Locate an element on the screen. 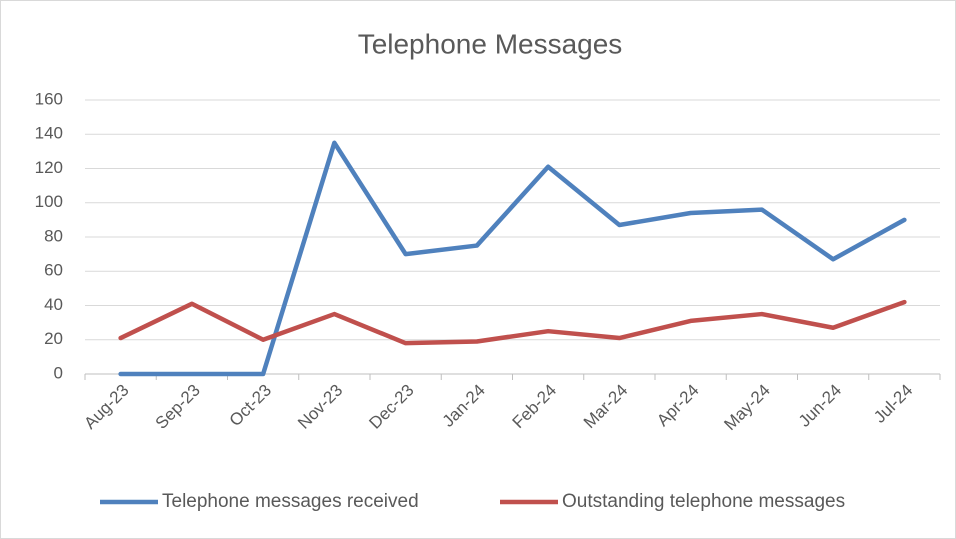 The height and width of the screenshot is (539, 956). legend-label: Telephone messages received is located at coordinates (290, 501).